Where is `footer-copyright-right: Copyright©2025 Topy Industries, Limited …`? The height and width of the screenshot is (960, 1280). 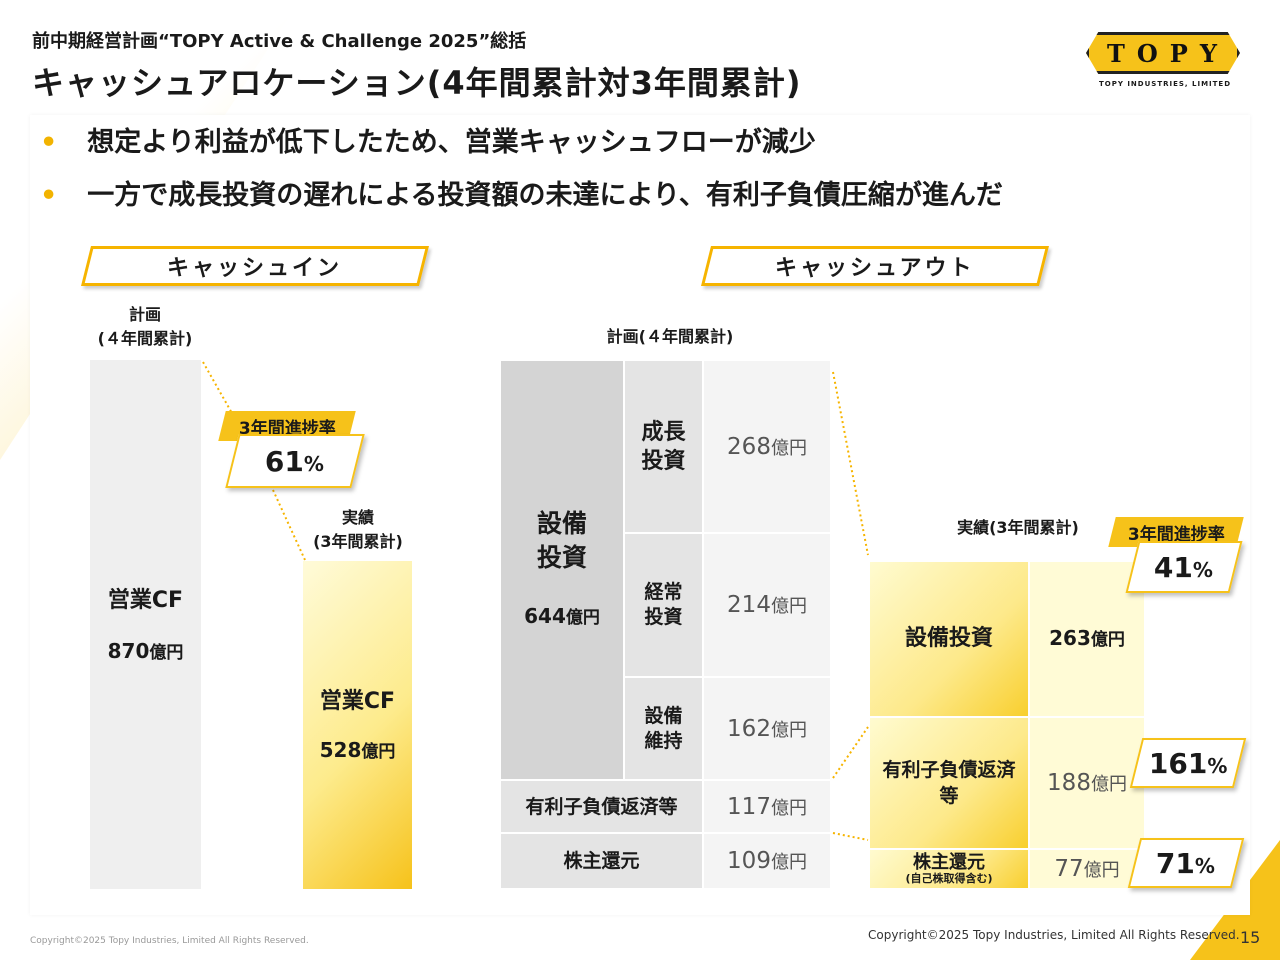
footer-copyright-right: Copyright©2025 Topy Industries, Limited … is located at coordinates (1054, 935).